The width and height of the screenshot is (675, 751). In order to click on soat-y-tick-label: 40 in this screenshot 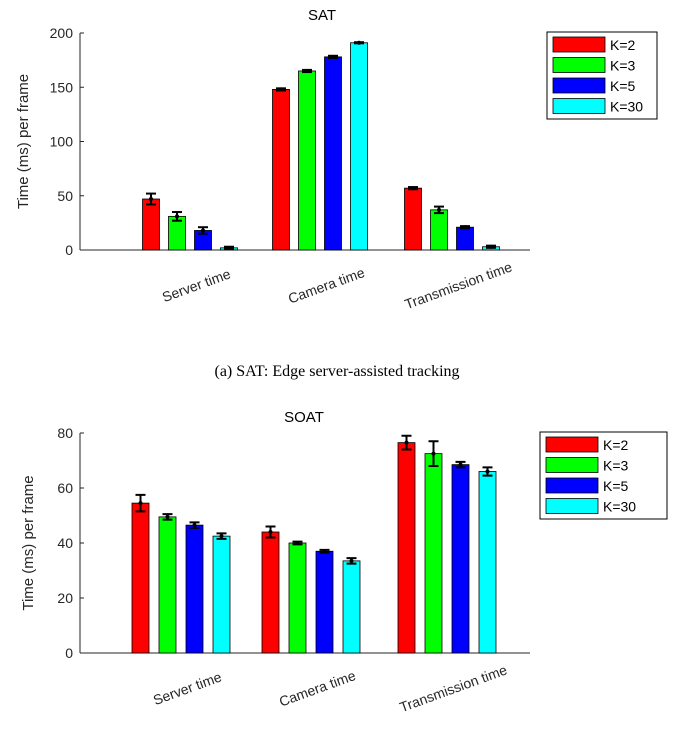, I will do `click(65, 543)`.